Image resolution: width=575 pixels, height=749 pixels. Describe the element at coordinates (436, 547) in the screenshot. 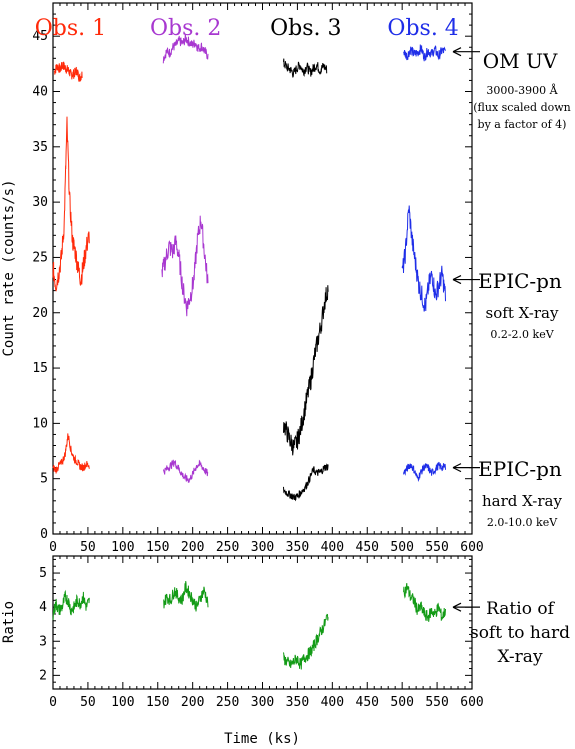

I see `x-tick-label-top: 550` at that location.